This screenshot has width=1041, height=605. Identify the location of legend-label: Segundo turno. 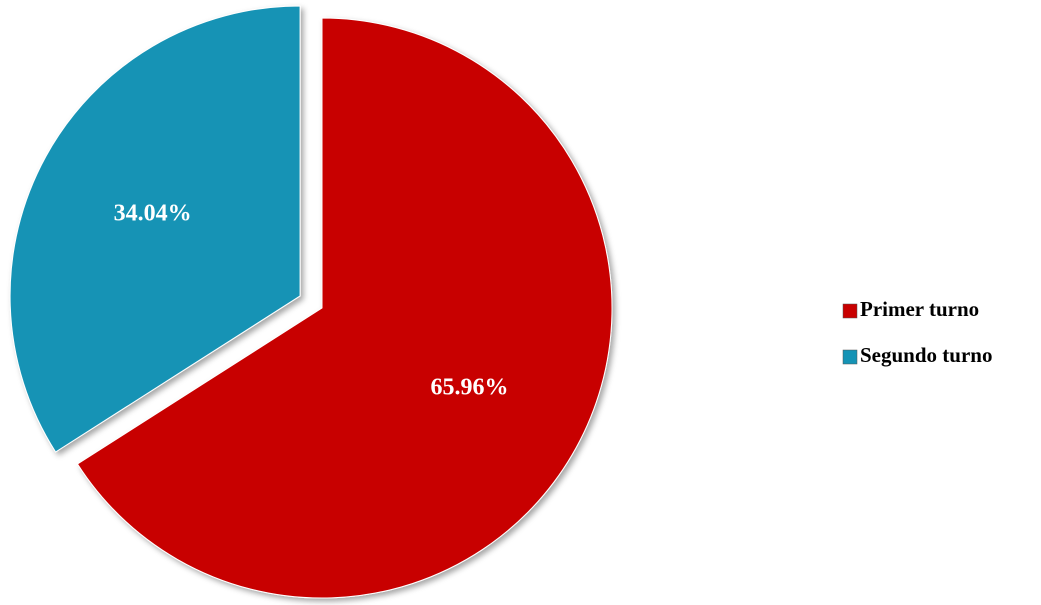
(926, 355).